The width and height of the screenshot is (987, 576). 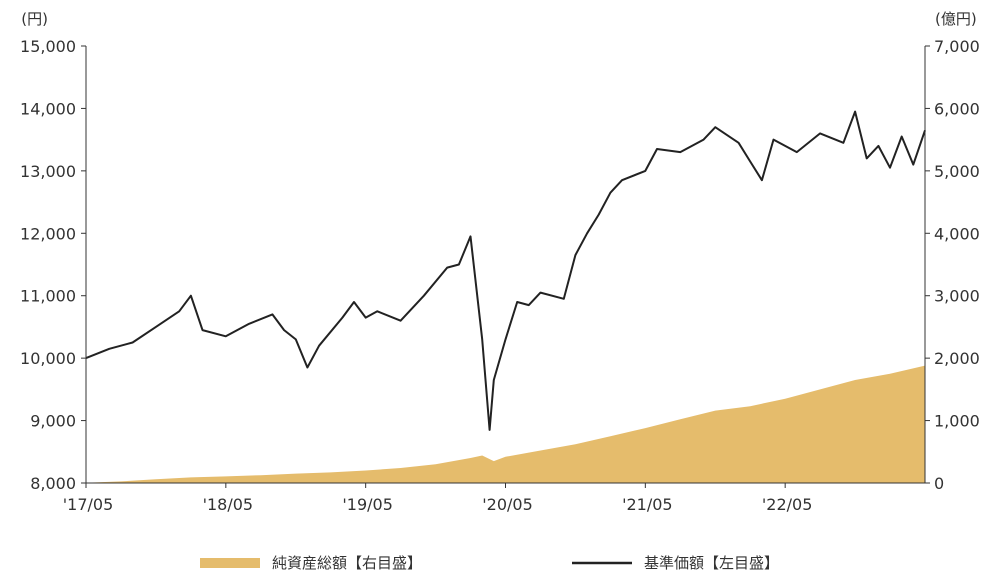 I want to click on x-tick-label: '18/05, so click(x=228, y=504).